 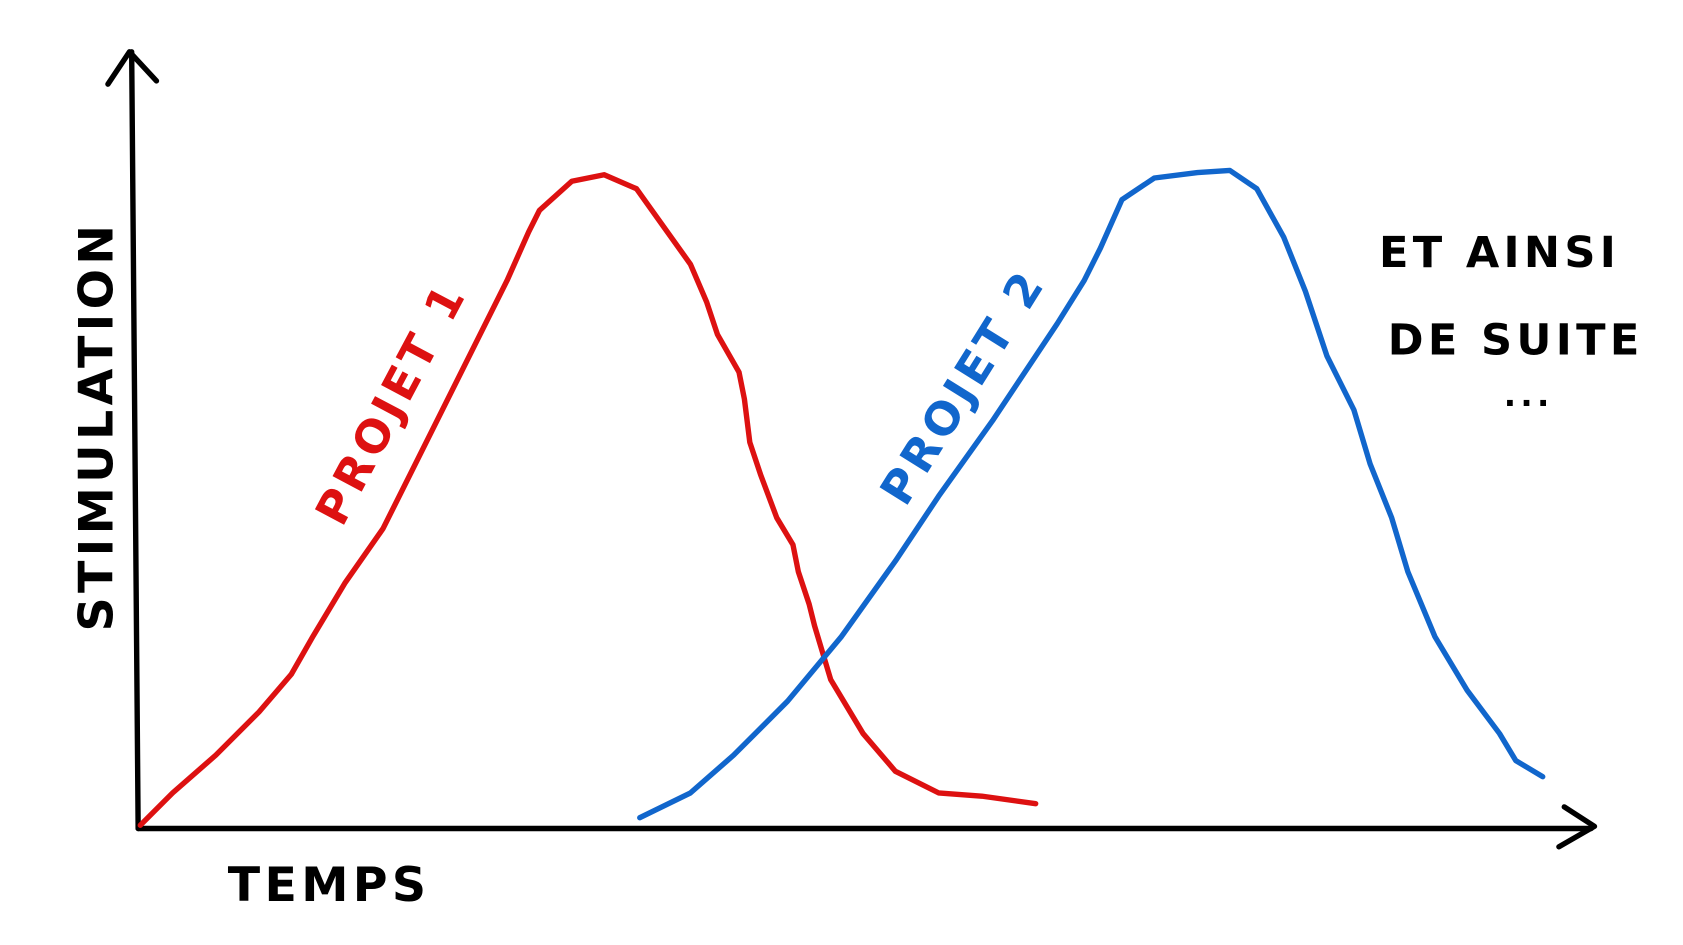 What do you see at coordinates (1577, 827) in the screenshot?
I see `x-axis-arrow` at bounding box center [1577, 827].